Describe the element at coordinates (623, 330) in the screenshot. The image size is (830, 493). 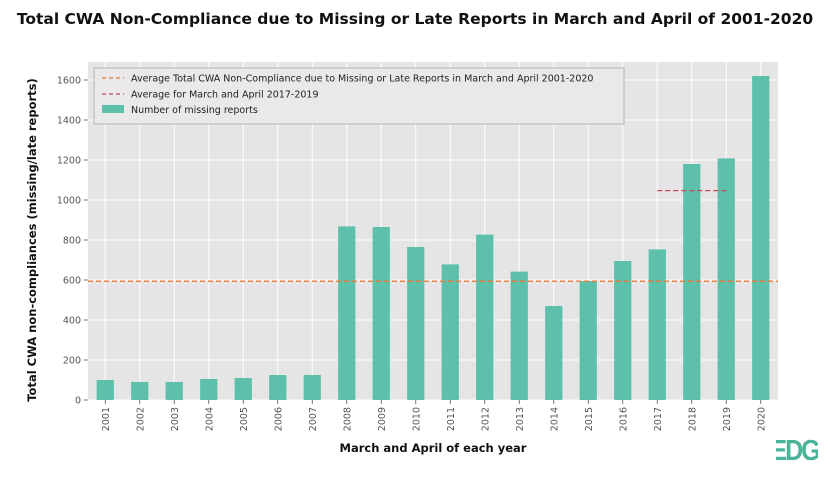
I see `bar-2016` at that location.